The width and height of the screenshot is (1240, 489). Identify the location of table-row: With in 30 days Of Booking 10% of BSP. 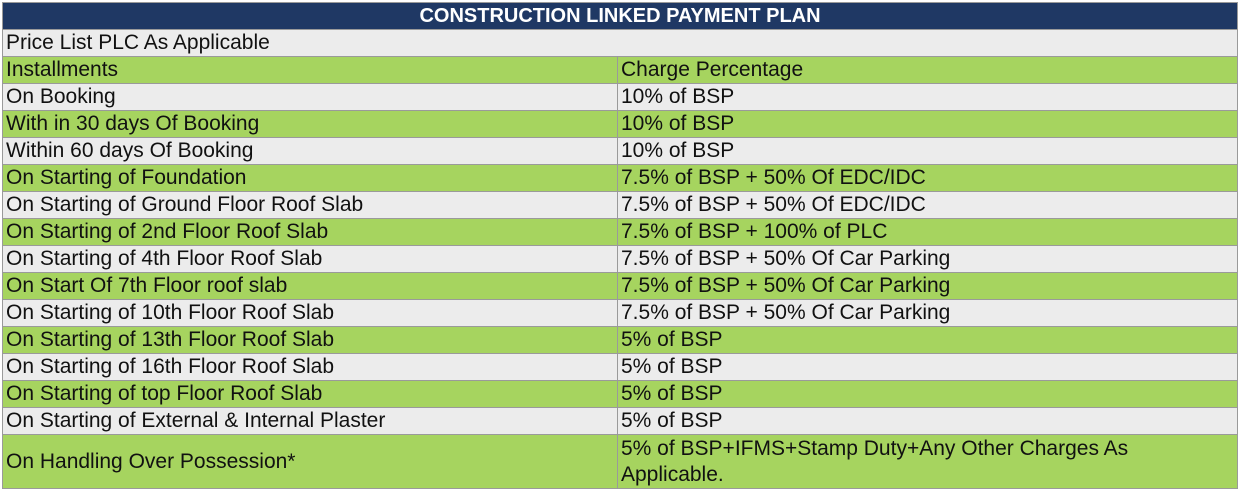
(620, 124).